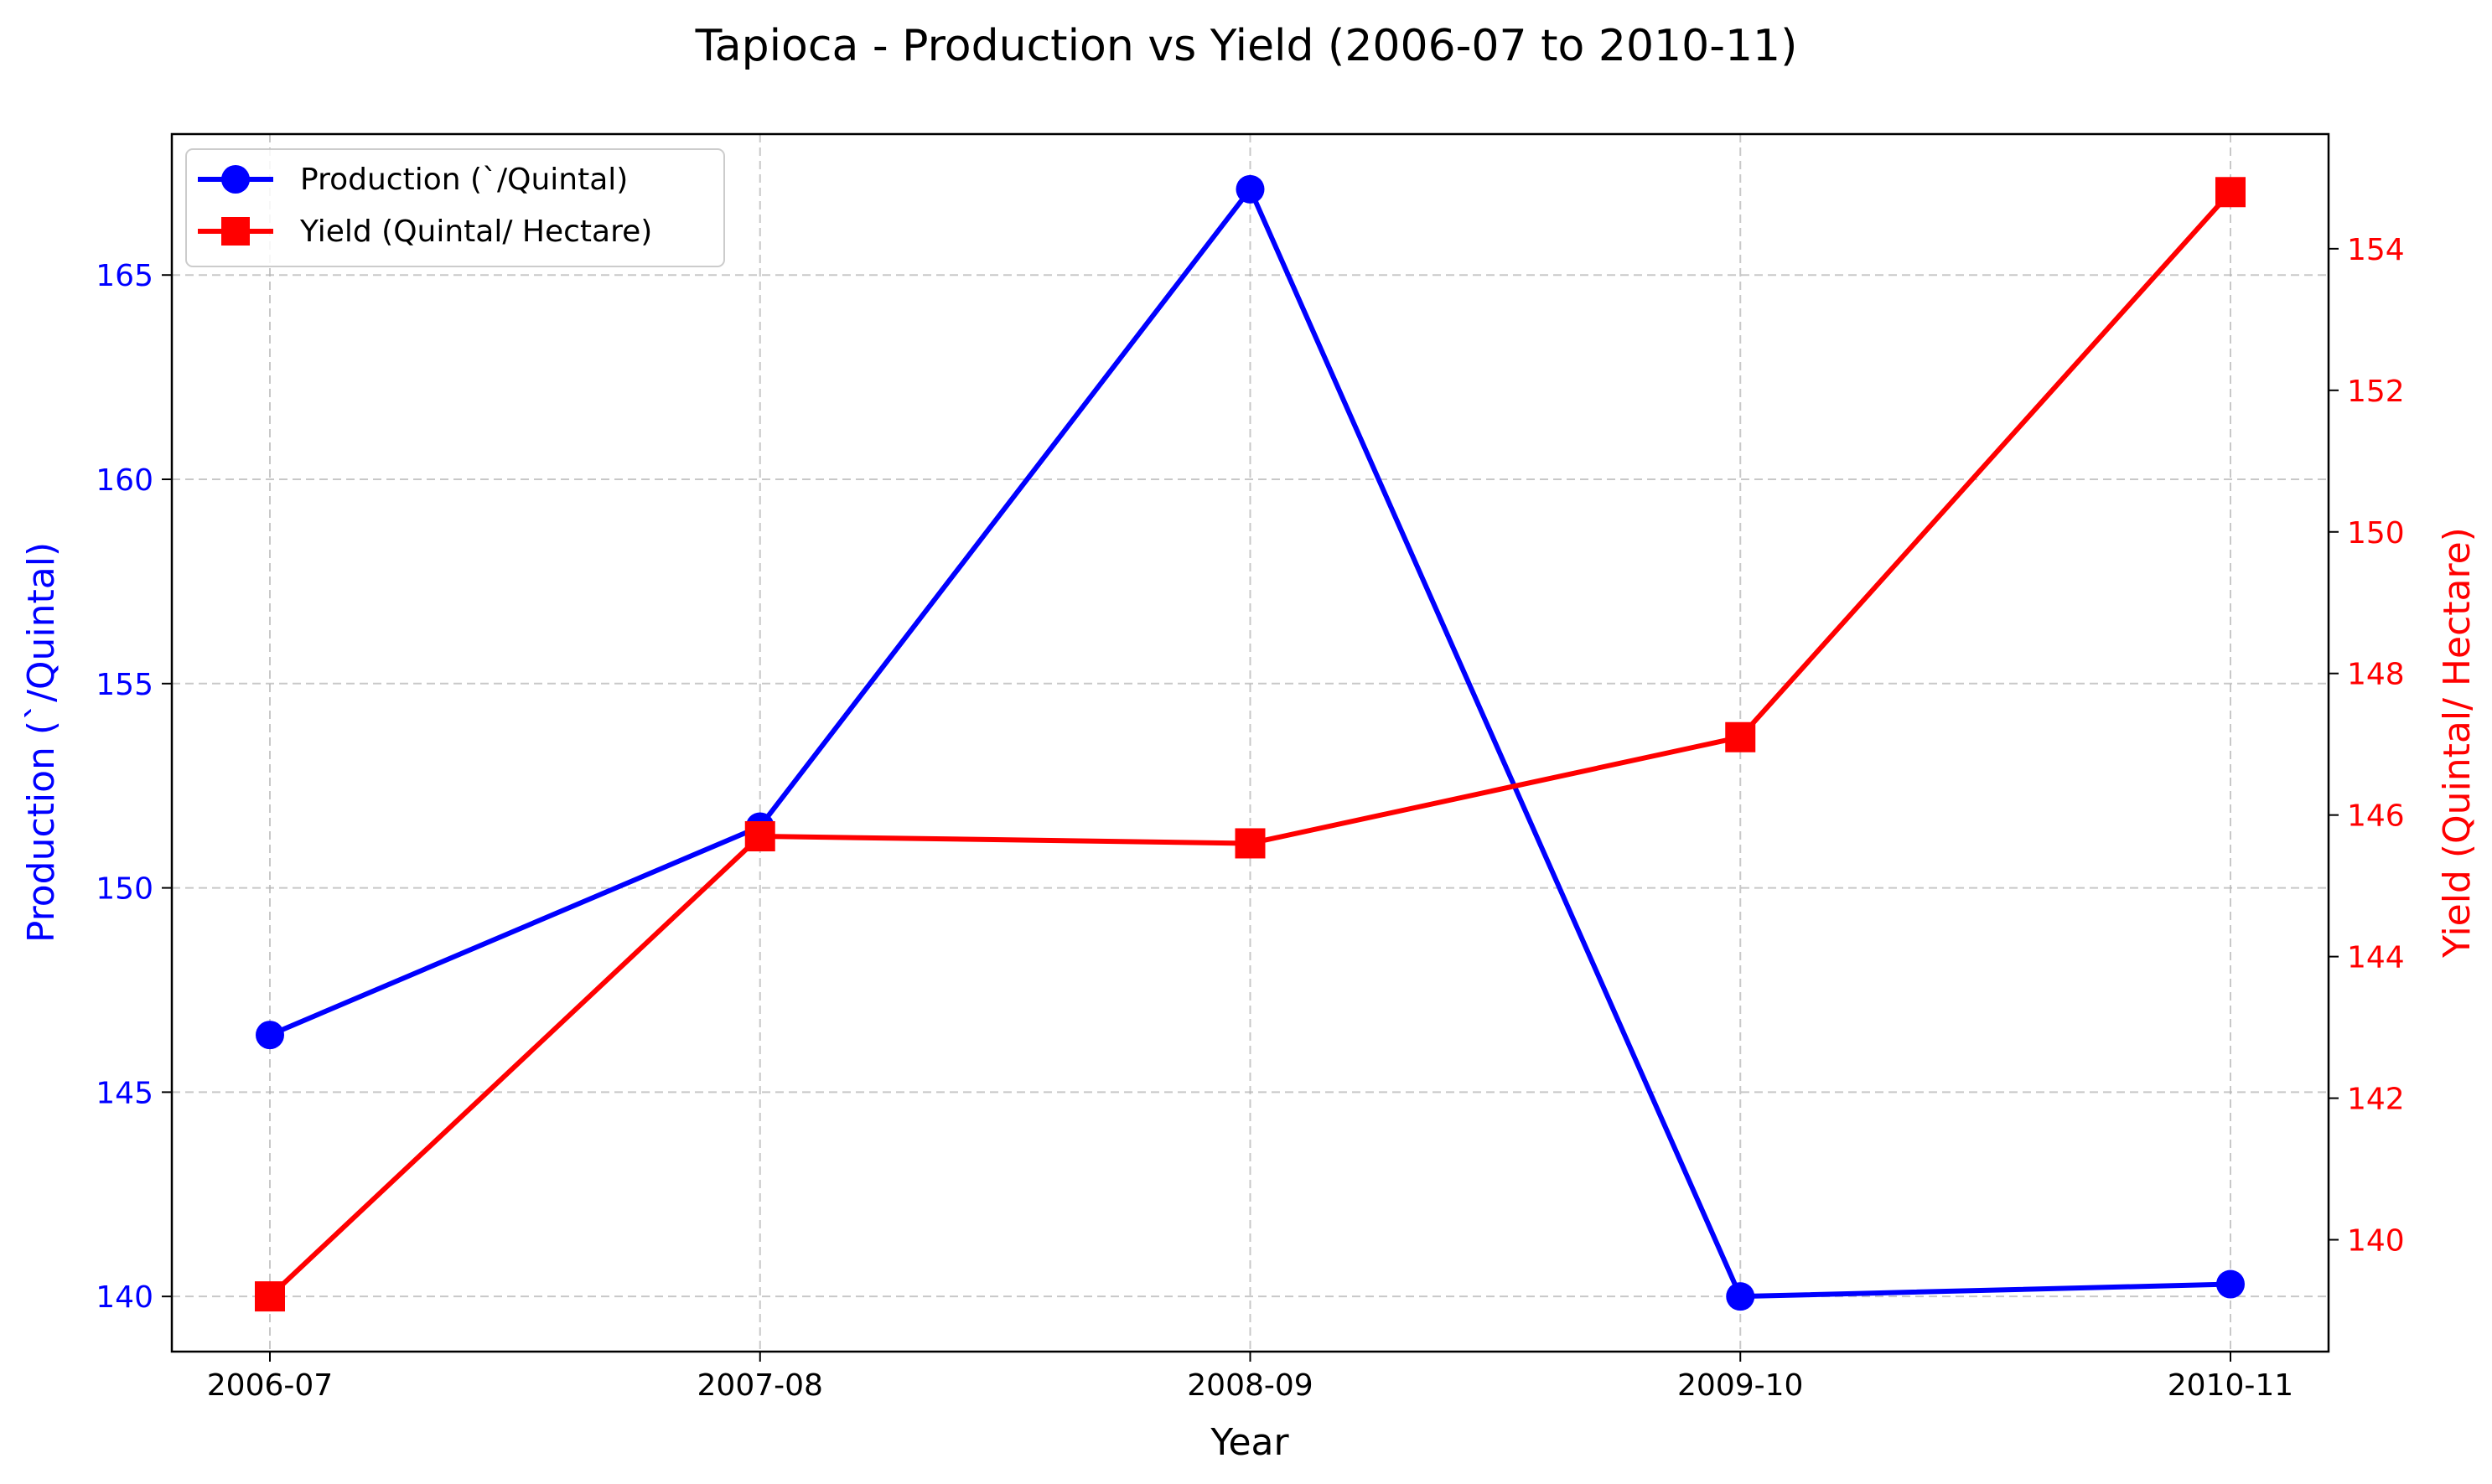 The image size is (2492, 1484). What do you see at coordinates (2376, 533) in the screenshot?
I see `y-right-tick-label: 150` at bounding box center [2376, 533].